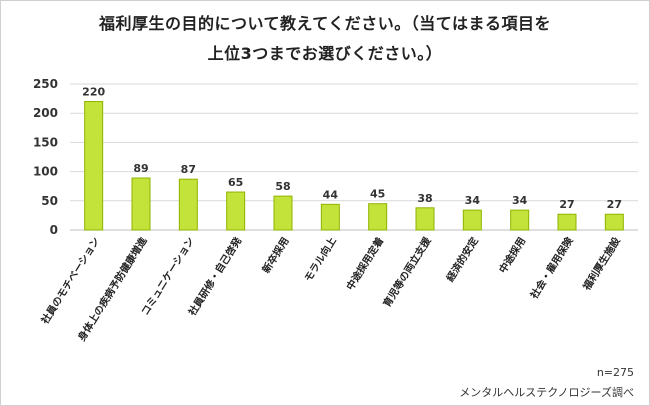  Describe the element at coordinates (546, 392) in the screenshot. I see `source-note: メンタルヘルステクノロジーズ調べ` at that location.